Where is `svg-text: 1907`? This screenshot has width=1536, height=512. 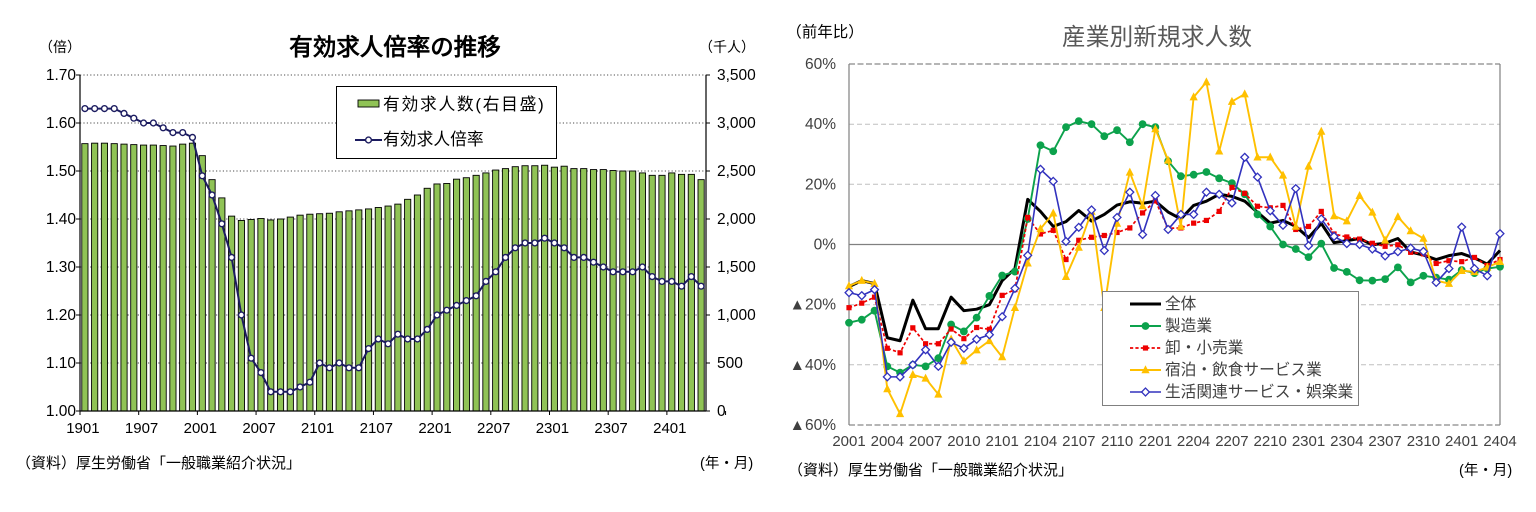 svg-text: 1907 is located at coordinates (141, 428).